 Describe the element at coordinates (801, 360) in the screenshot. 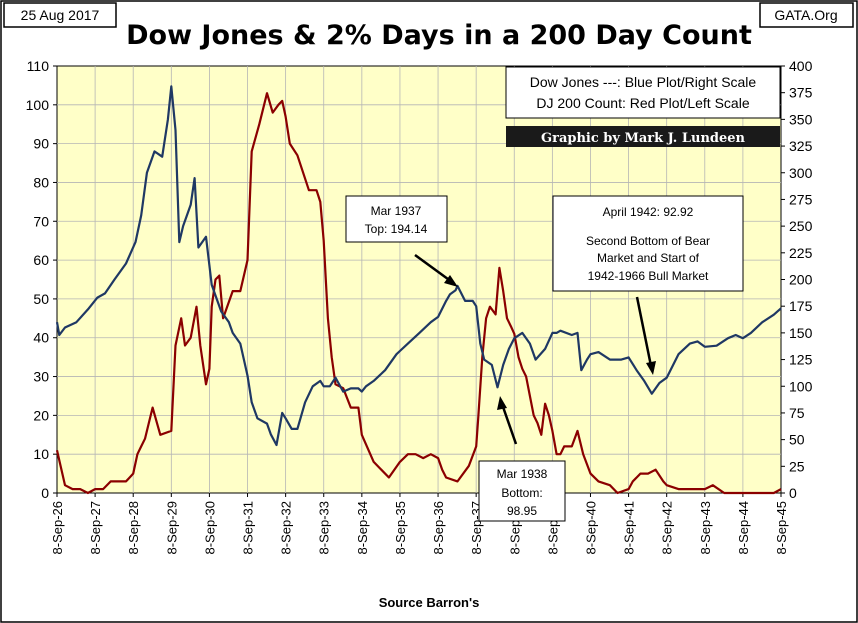

I see `right-tick-label: 125` at that location.